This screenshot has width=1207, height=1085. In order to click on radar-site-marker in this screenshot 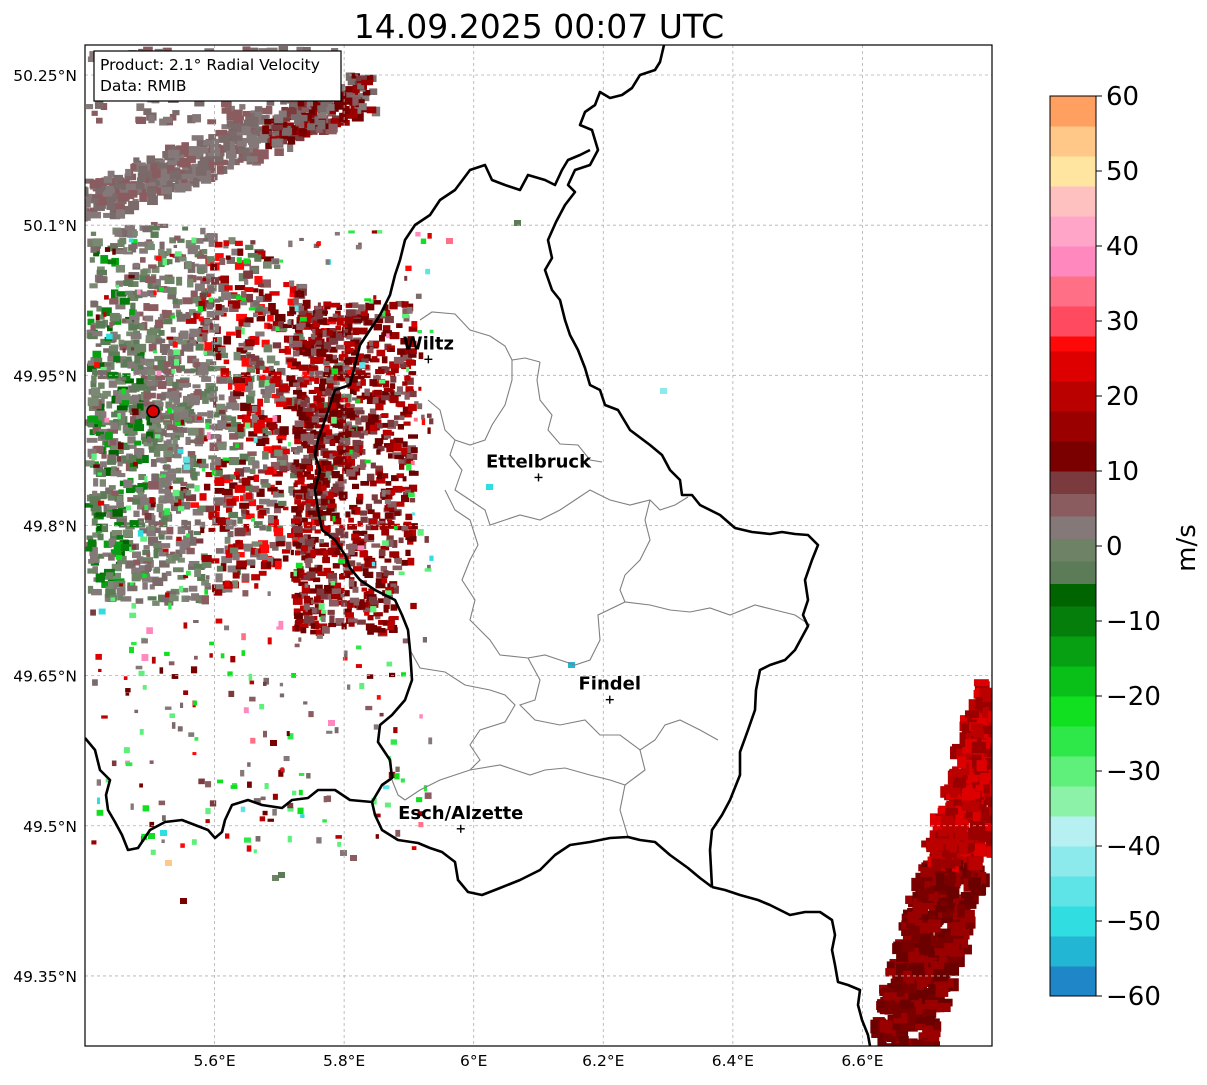, I will do `click(153, 411)`.